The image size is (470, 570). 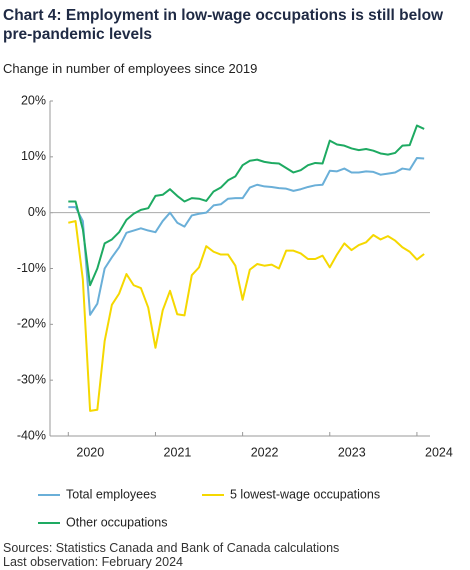 What do you see at coordinates (439, 452) in the screenshot?
I see `x-tick-label: 2024` at bounding box center [439, 452].